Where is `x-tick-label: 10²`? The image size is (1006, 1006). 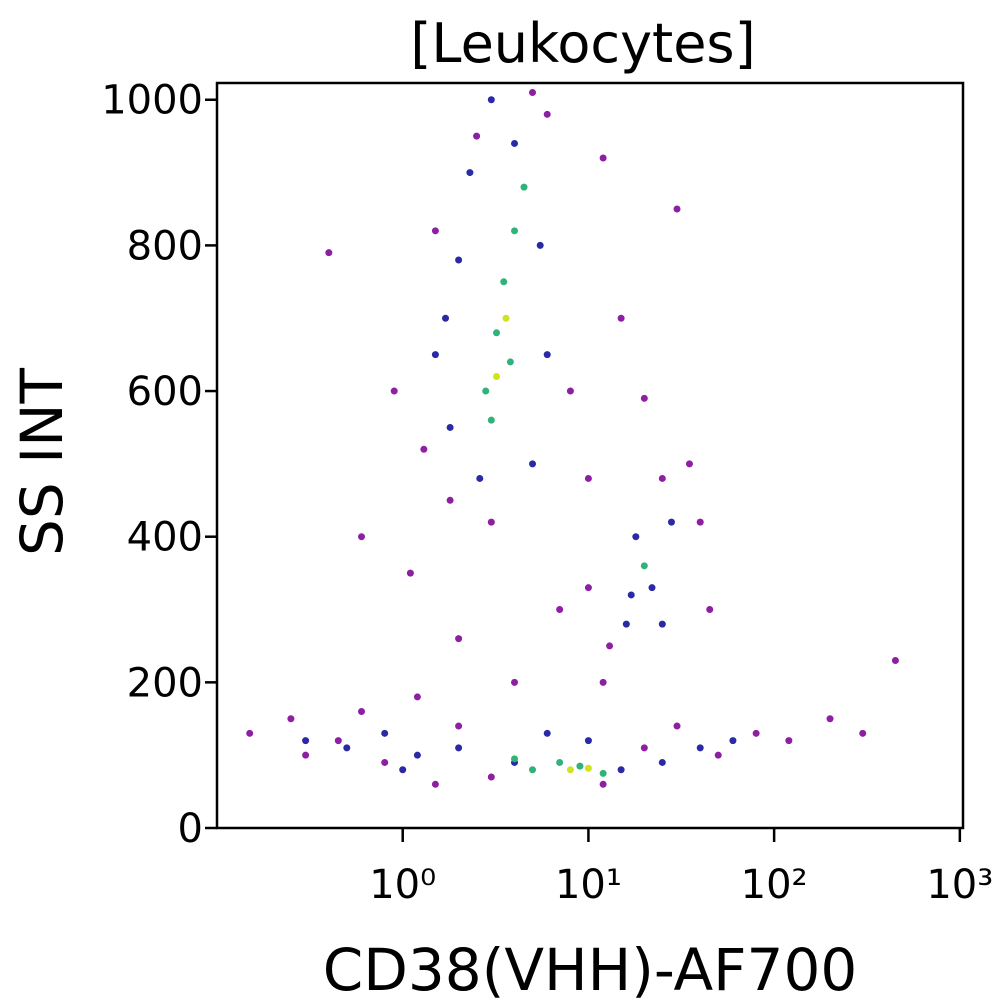 x-tick-label: 10² is located at coordinates (774, 885).